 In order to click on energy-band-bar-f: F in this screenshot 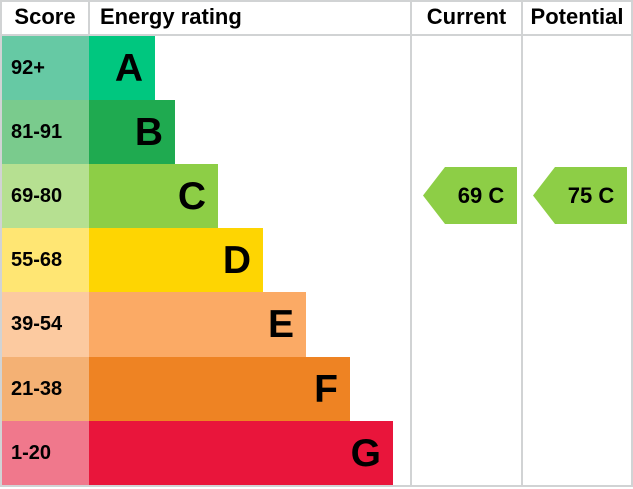, I will do `click(219, 389)`.